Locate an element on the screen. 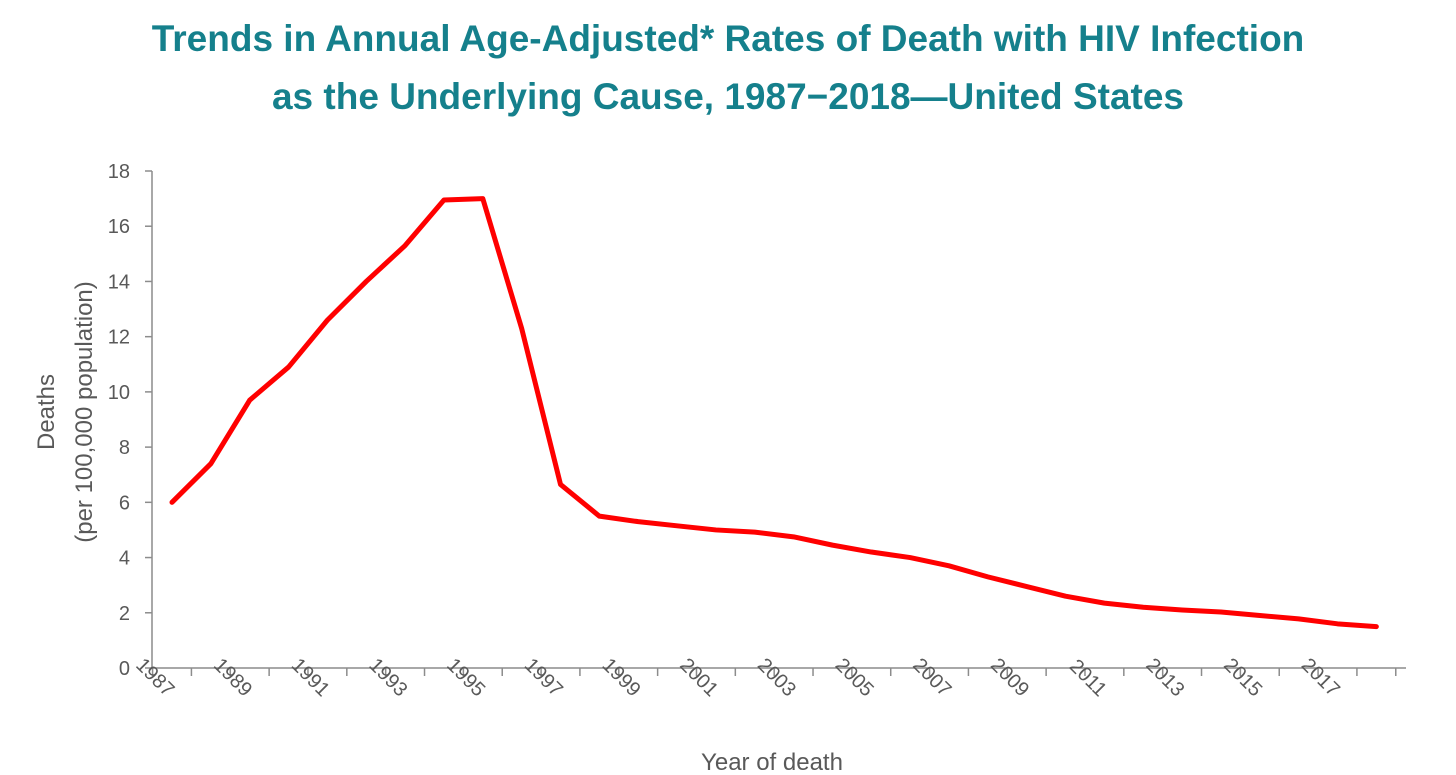 The height and width of the screenshot is (775, 1456). x-tick-label: 1993 is located at coordinates (387, 677).